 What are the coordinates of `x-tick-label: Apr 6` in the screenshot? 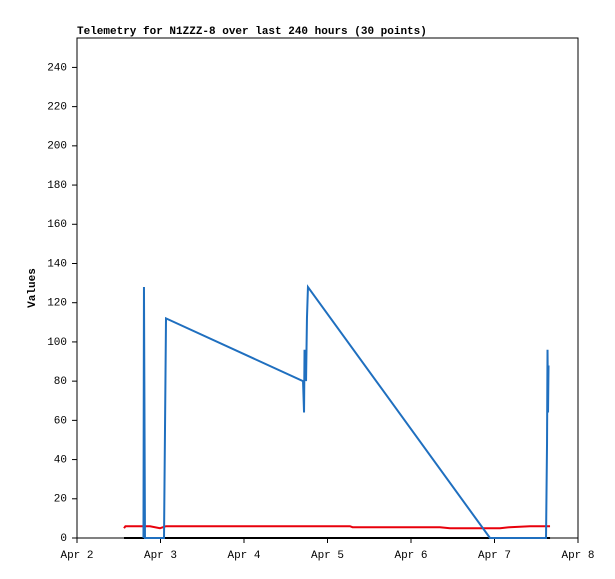 It's located at (410, 556).